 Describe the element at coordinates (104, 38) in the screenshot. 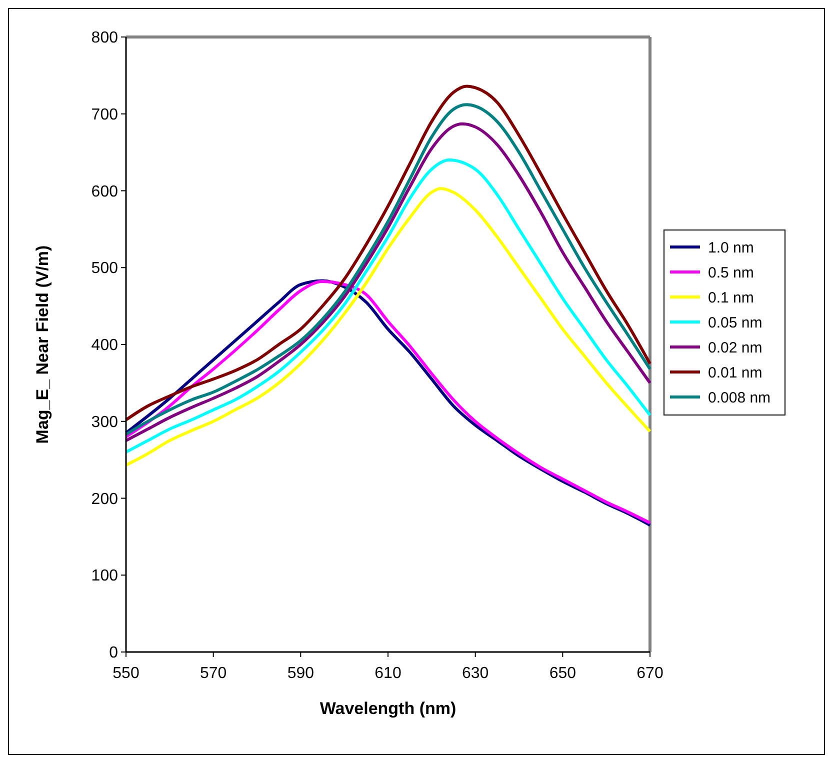

I see `y-tick-label: 800` at that location.